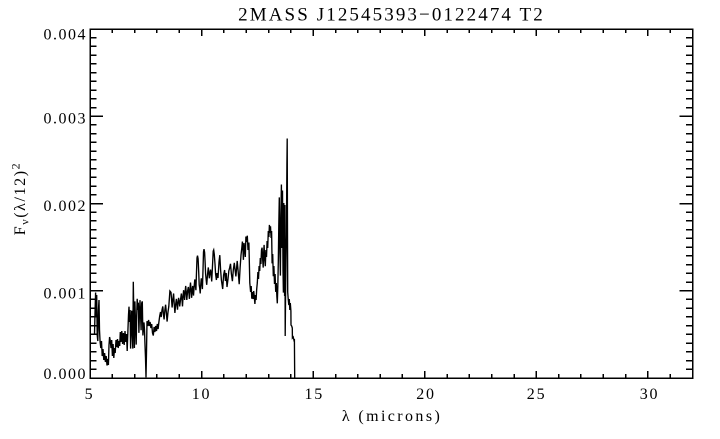  I want to click on svg-text: 25, so click(537, 394).